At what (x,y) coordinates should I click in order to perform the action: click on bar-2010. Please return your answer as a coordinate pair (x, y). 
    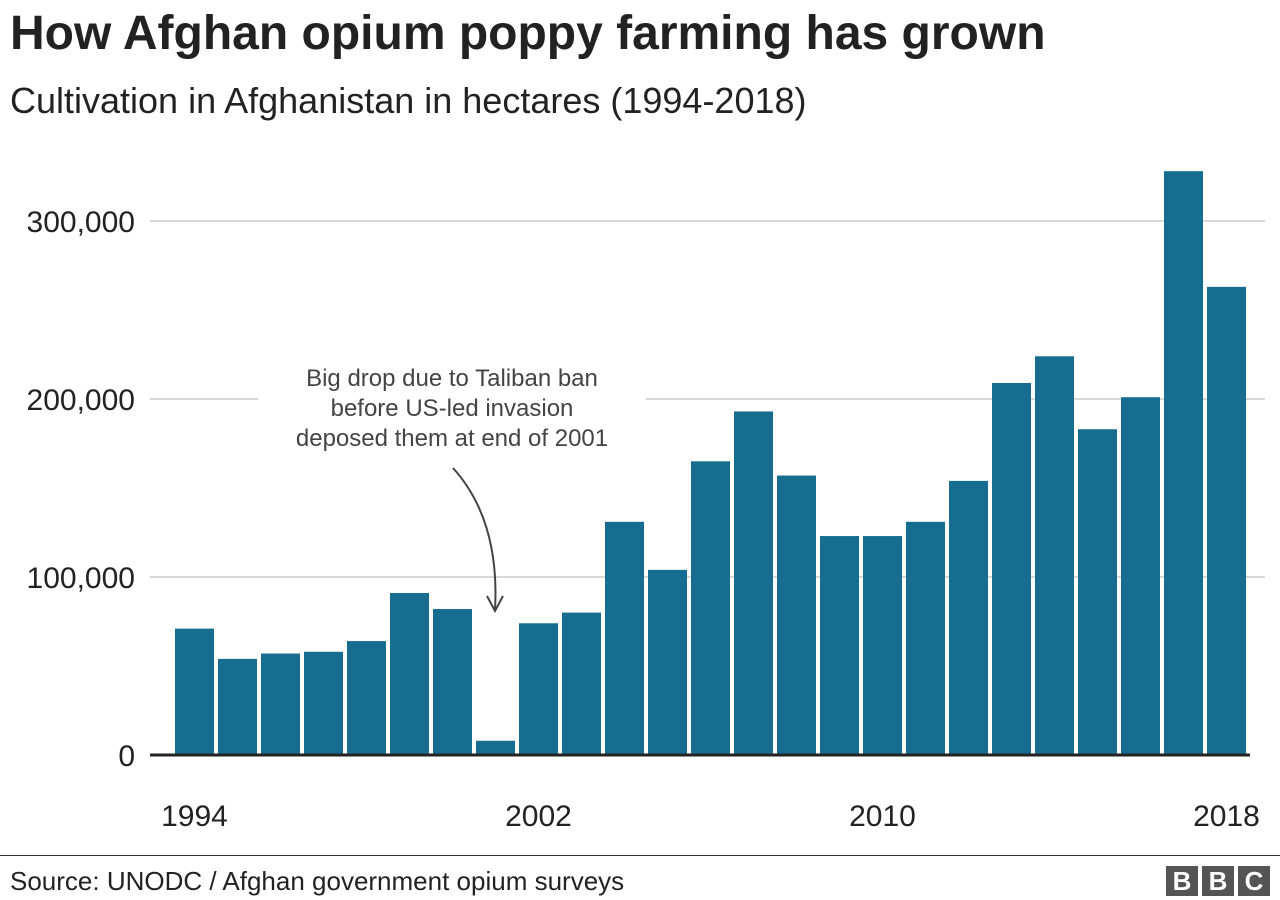
    Looking at the image, I should click on (882, 645).